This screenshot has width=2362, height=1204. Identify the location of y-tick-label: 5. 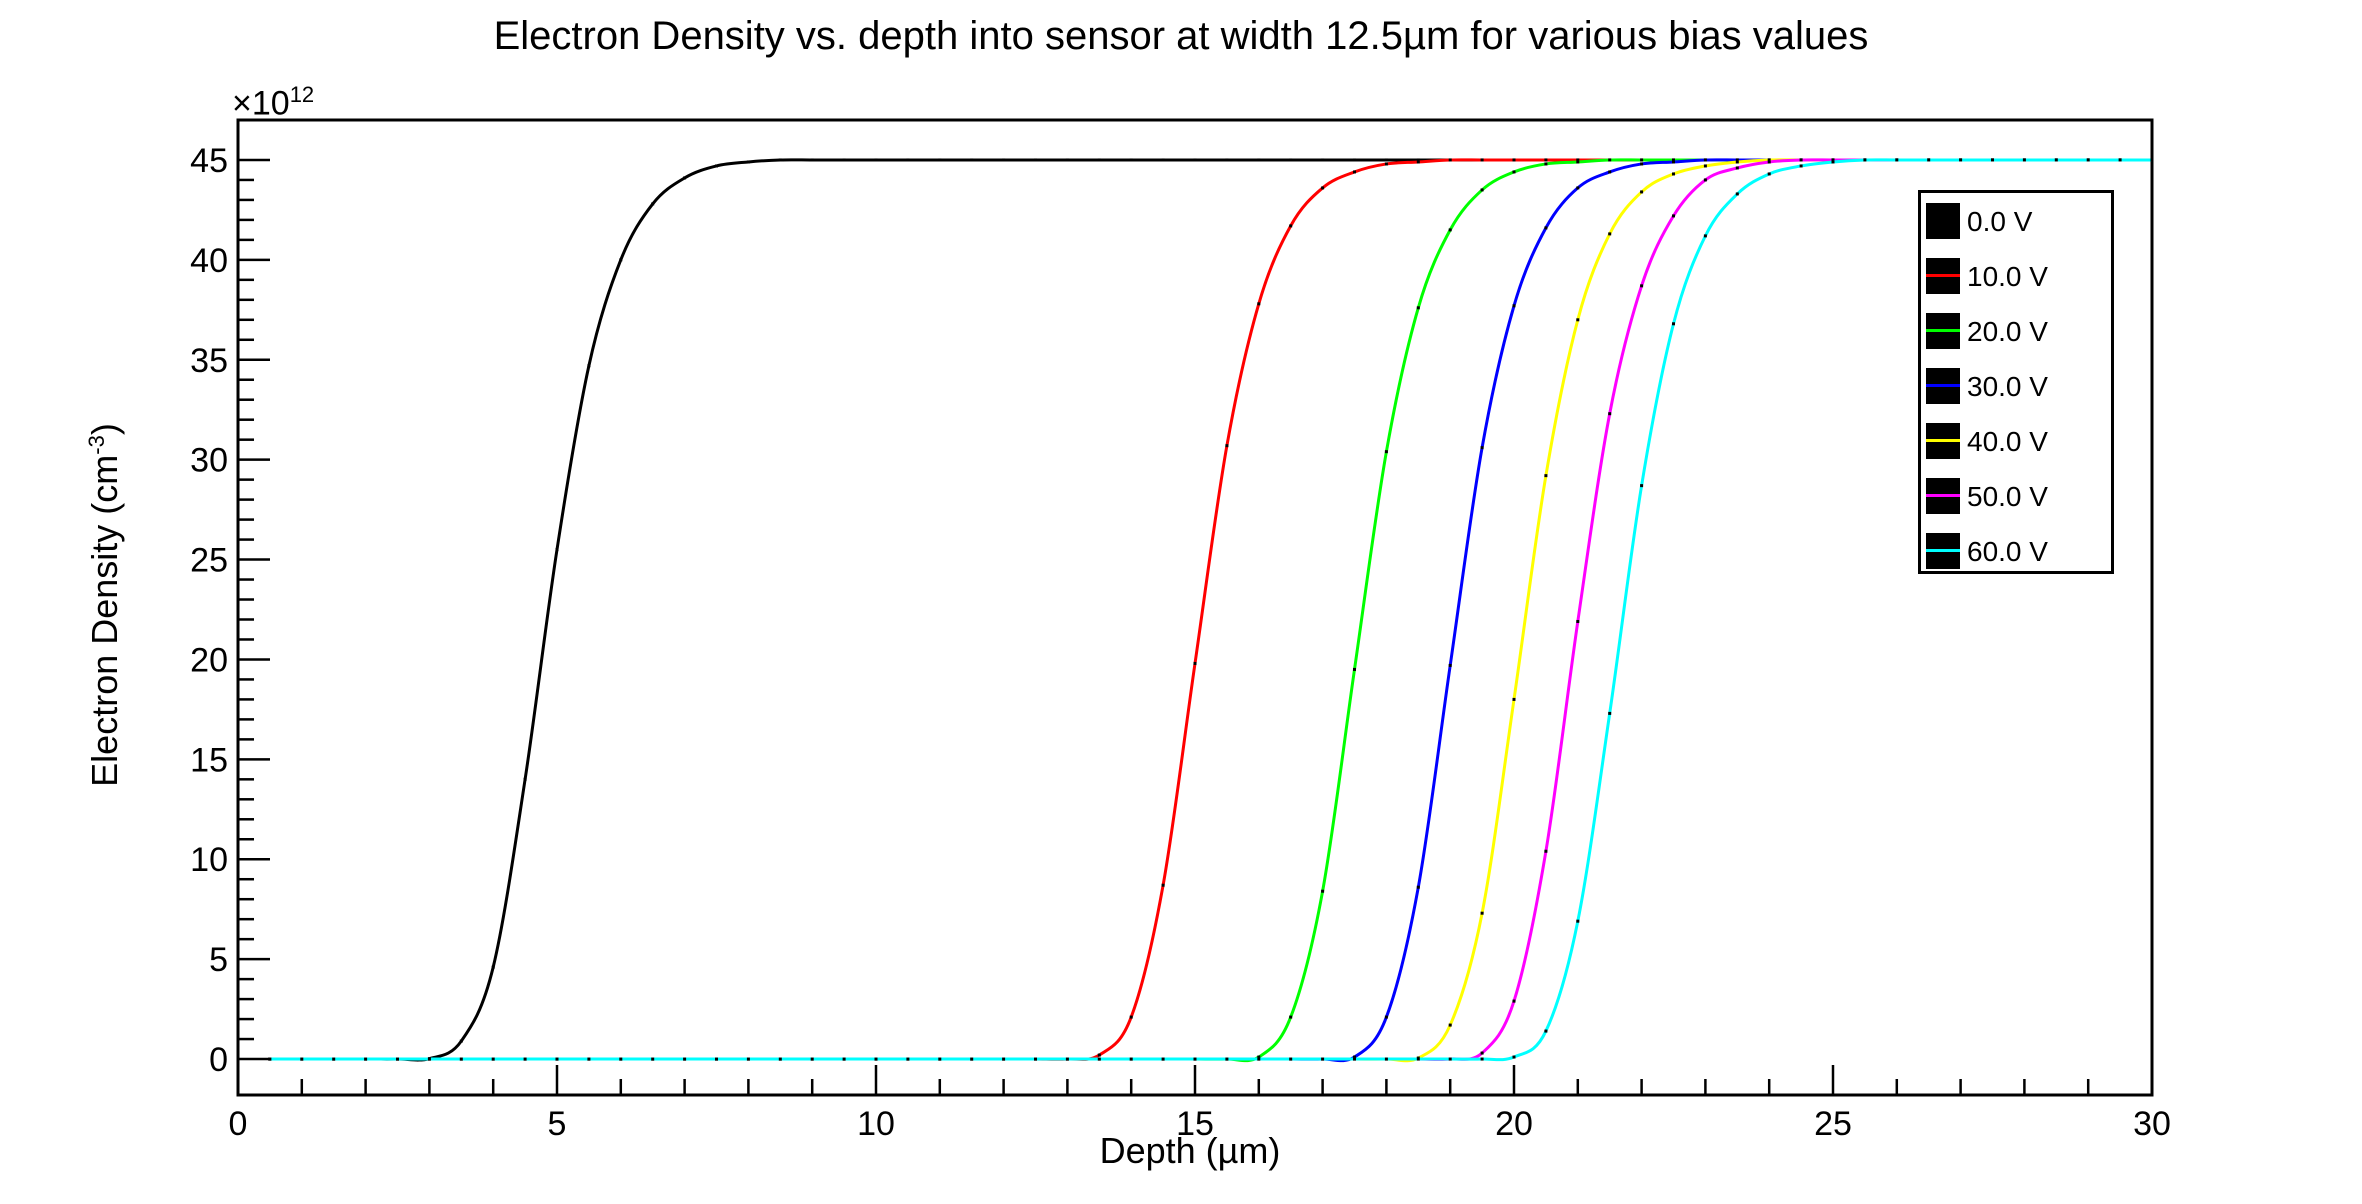
(218, 960).